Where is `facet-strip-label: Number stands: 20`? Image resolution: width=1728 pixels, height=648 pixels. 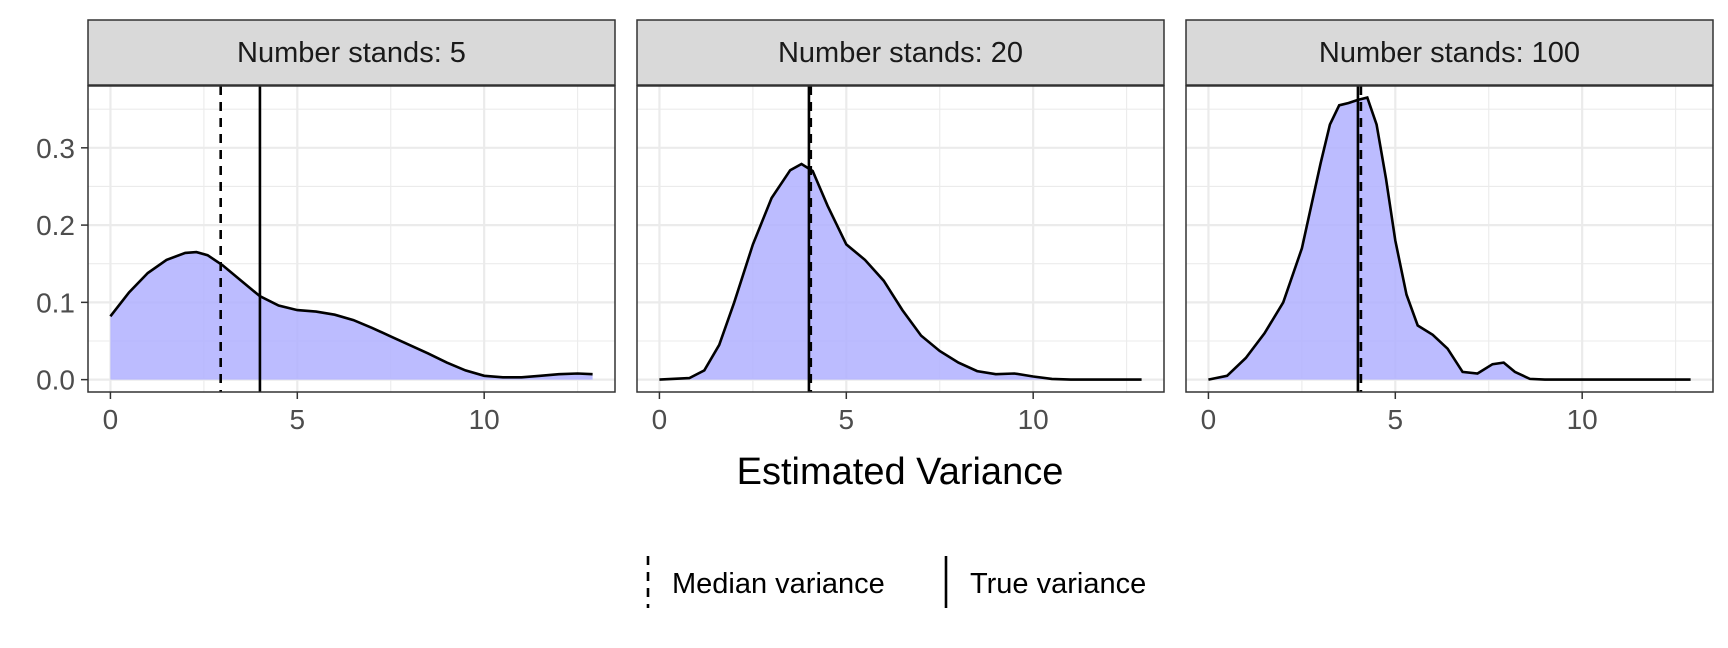
facet-strip-label: Number stands: 20 is located at coordinates (900, 53).